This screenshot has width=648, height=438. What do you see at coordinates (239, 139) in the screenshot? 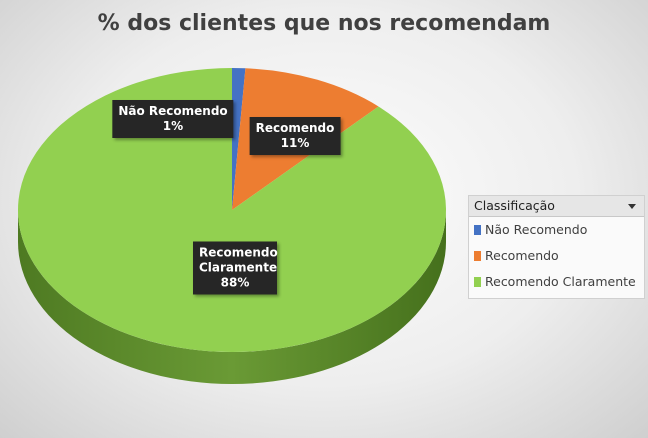
I see `pie-slice` at bounding box center [239, 139].